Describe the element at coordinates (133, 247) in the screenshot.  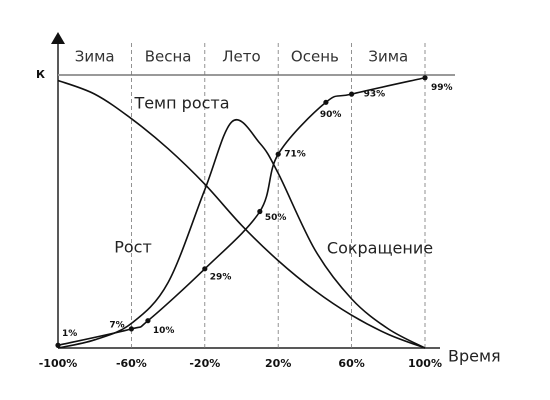
I see `annotation: Рост` at that location.